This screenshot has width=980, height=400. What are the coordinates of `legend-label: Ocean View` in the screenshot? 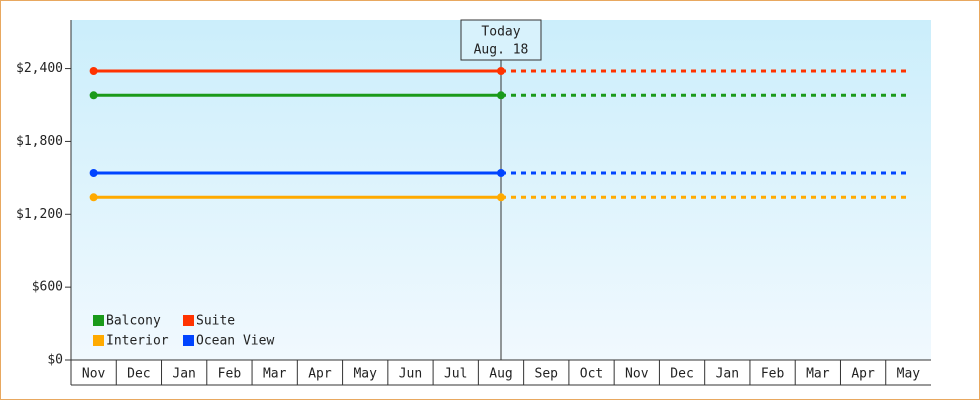 It's located at (235, 341).